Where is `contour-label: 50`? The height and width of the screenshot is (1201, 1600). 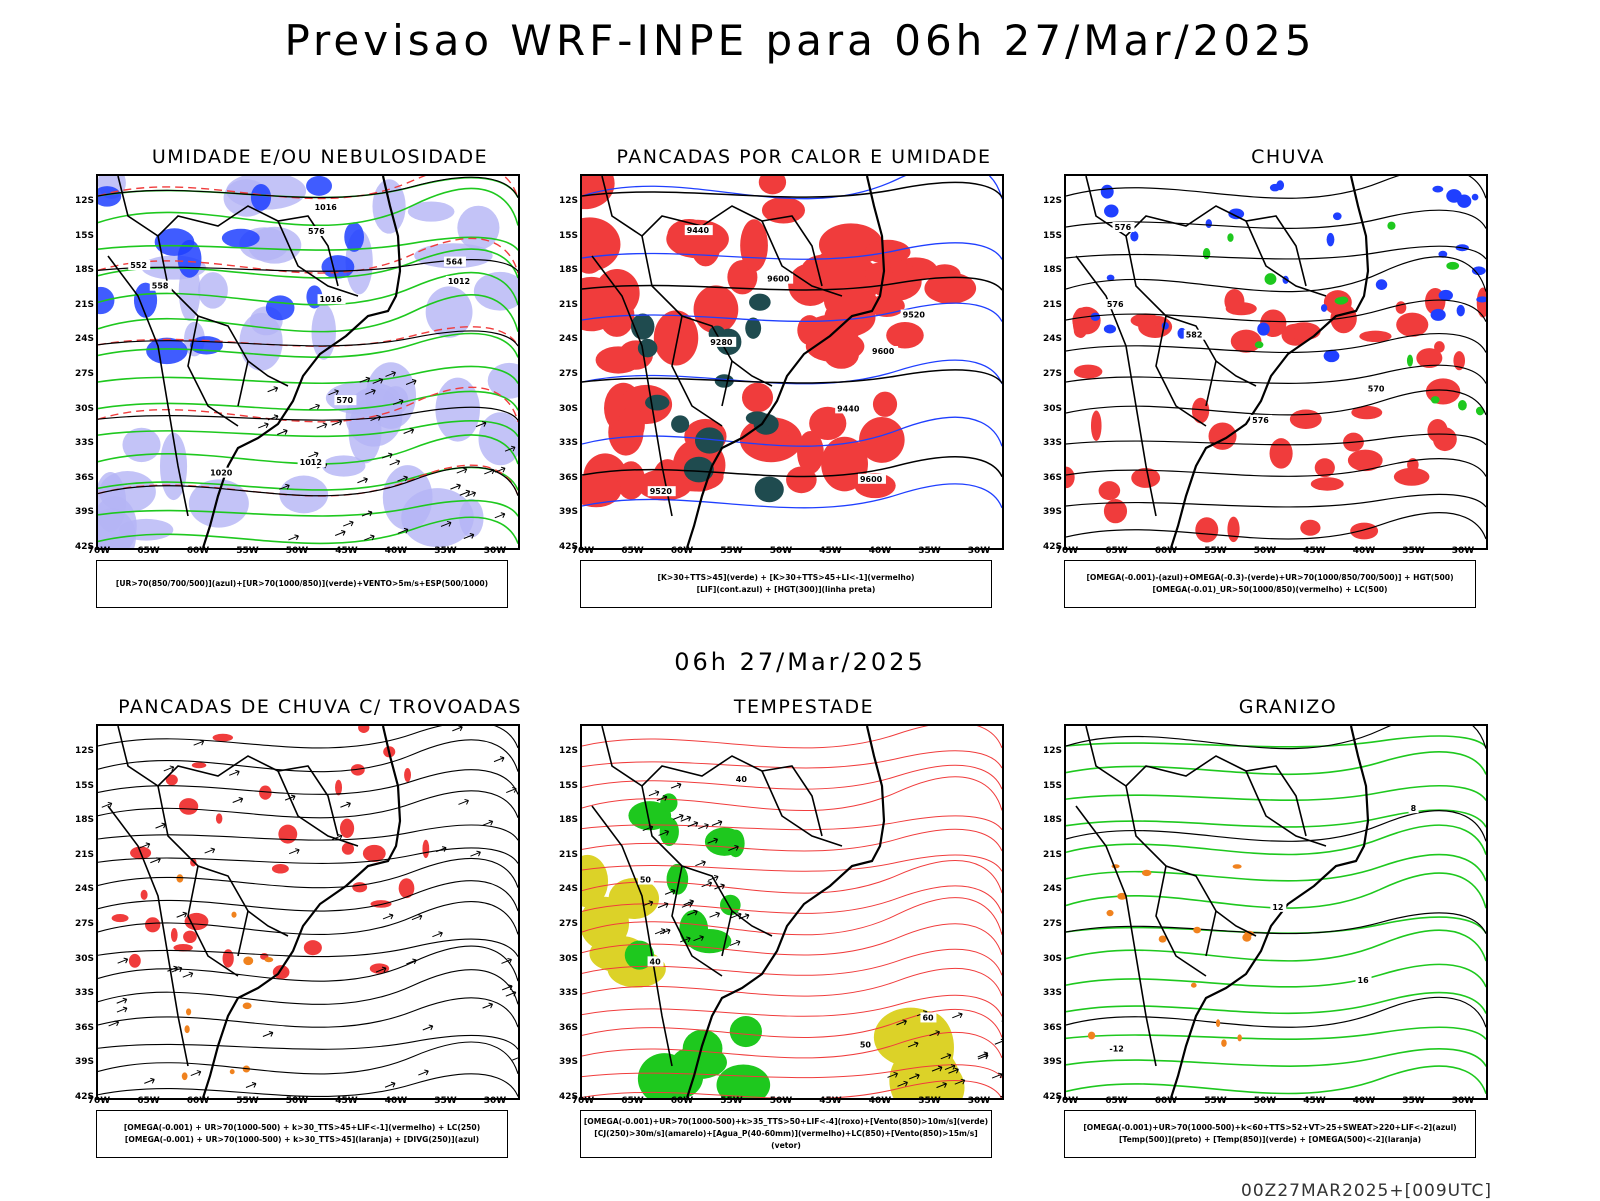 contour-label: 50 is located at coordinates (646, 880).